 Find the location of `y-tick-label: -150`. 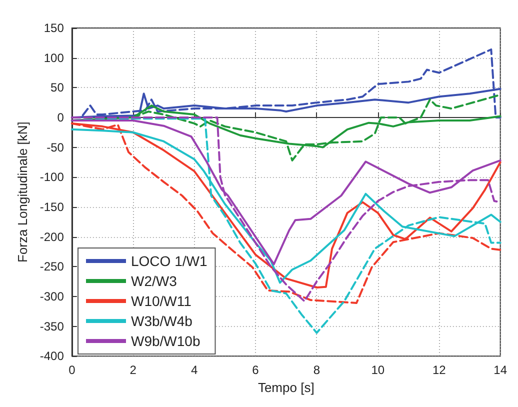

y-tick-label: -150 is located at coordinates (52, 207).